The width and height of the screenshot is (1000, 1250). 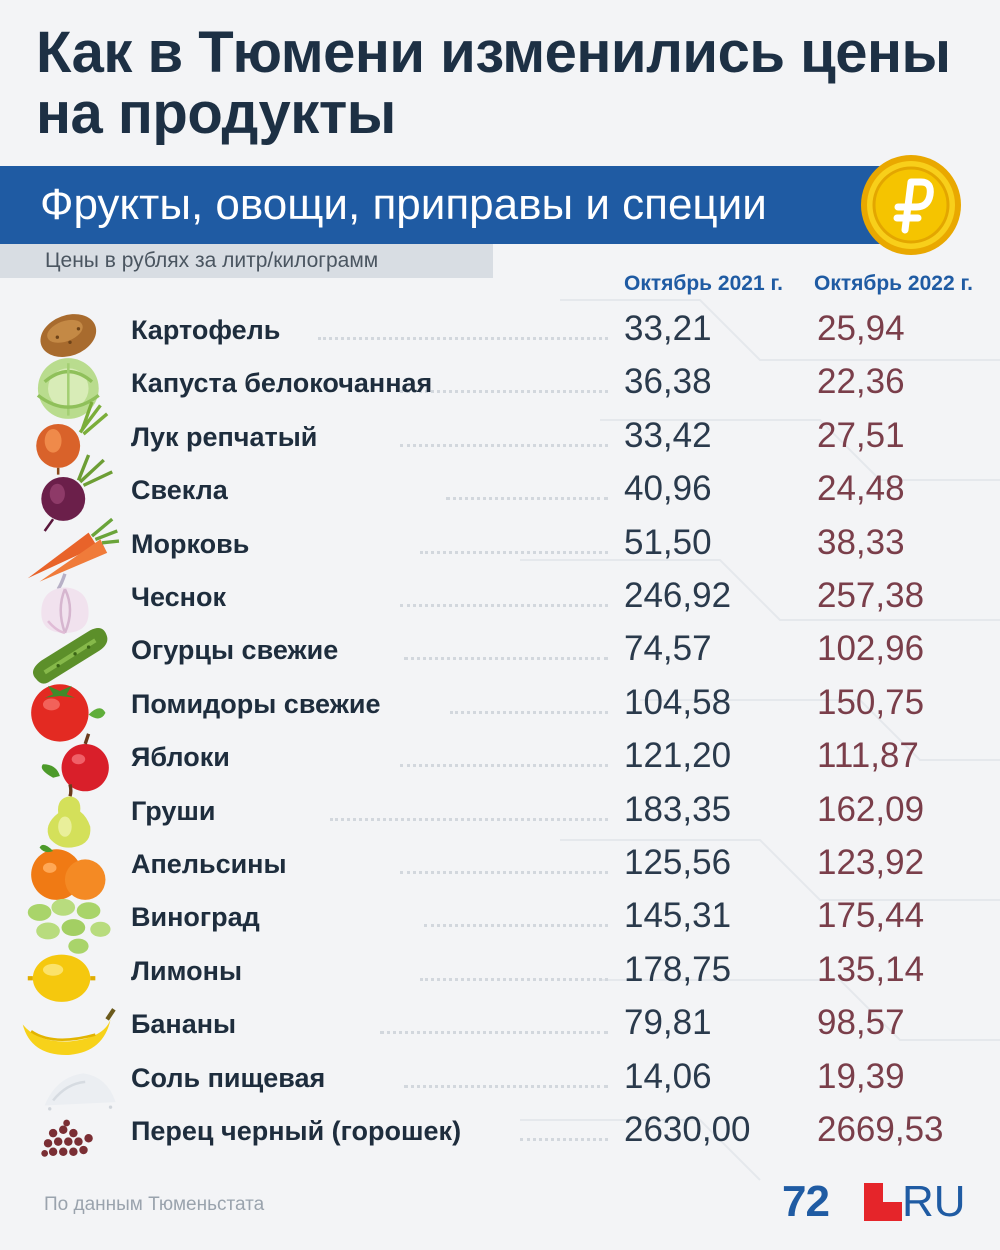 I want to click on product-name: Помидоры свежие, so click(x=256, y=703).